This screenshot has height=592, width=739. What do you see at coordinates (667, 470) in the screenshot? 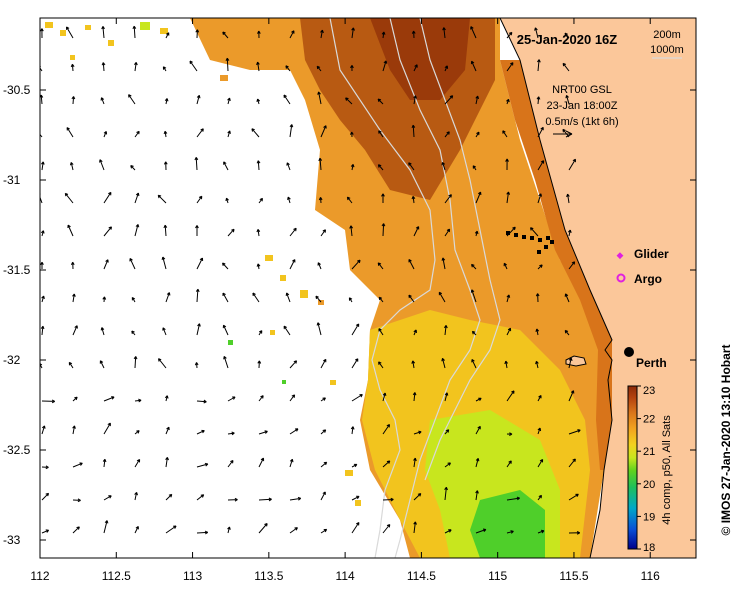
I see `colorbar-label: 4h comp, p50, All Sats` at bounding box center [667, 470].